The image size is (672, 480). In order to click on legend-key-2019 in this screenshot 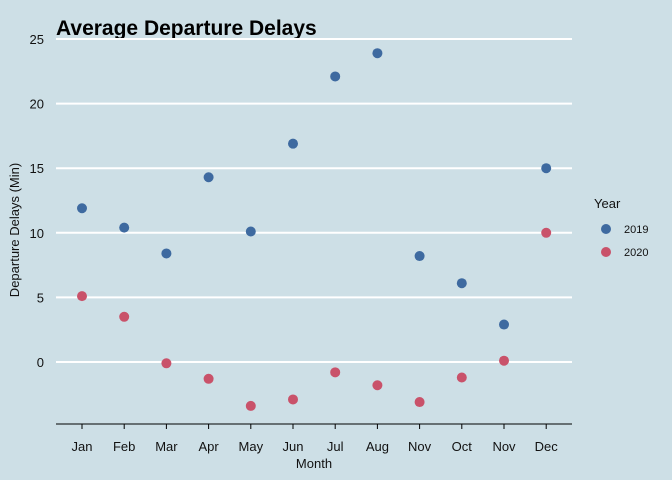, I will do `click(606, 229)`.